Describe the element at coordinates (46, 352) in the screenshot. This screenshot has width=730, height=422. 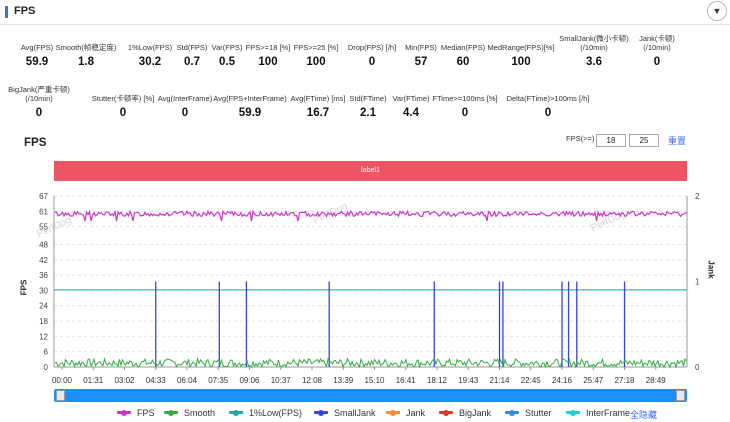
I see `y-tick-label: 6` at that location.